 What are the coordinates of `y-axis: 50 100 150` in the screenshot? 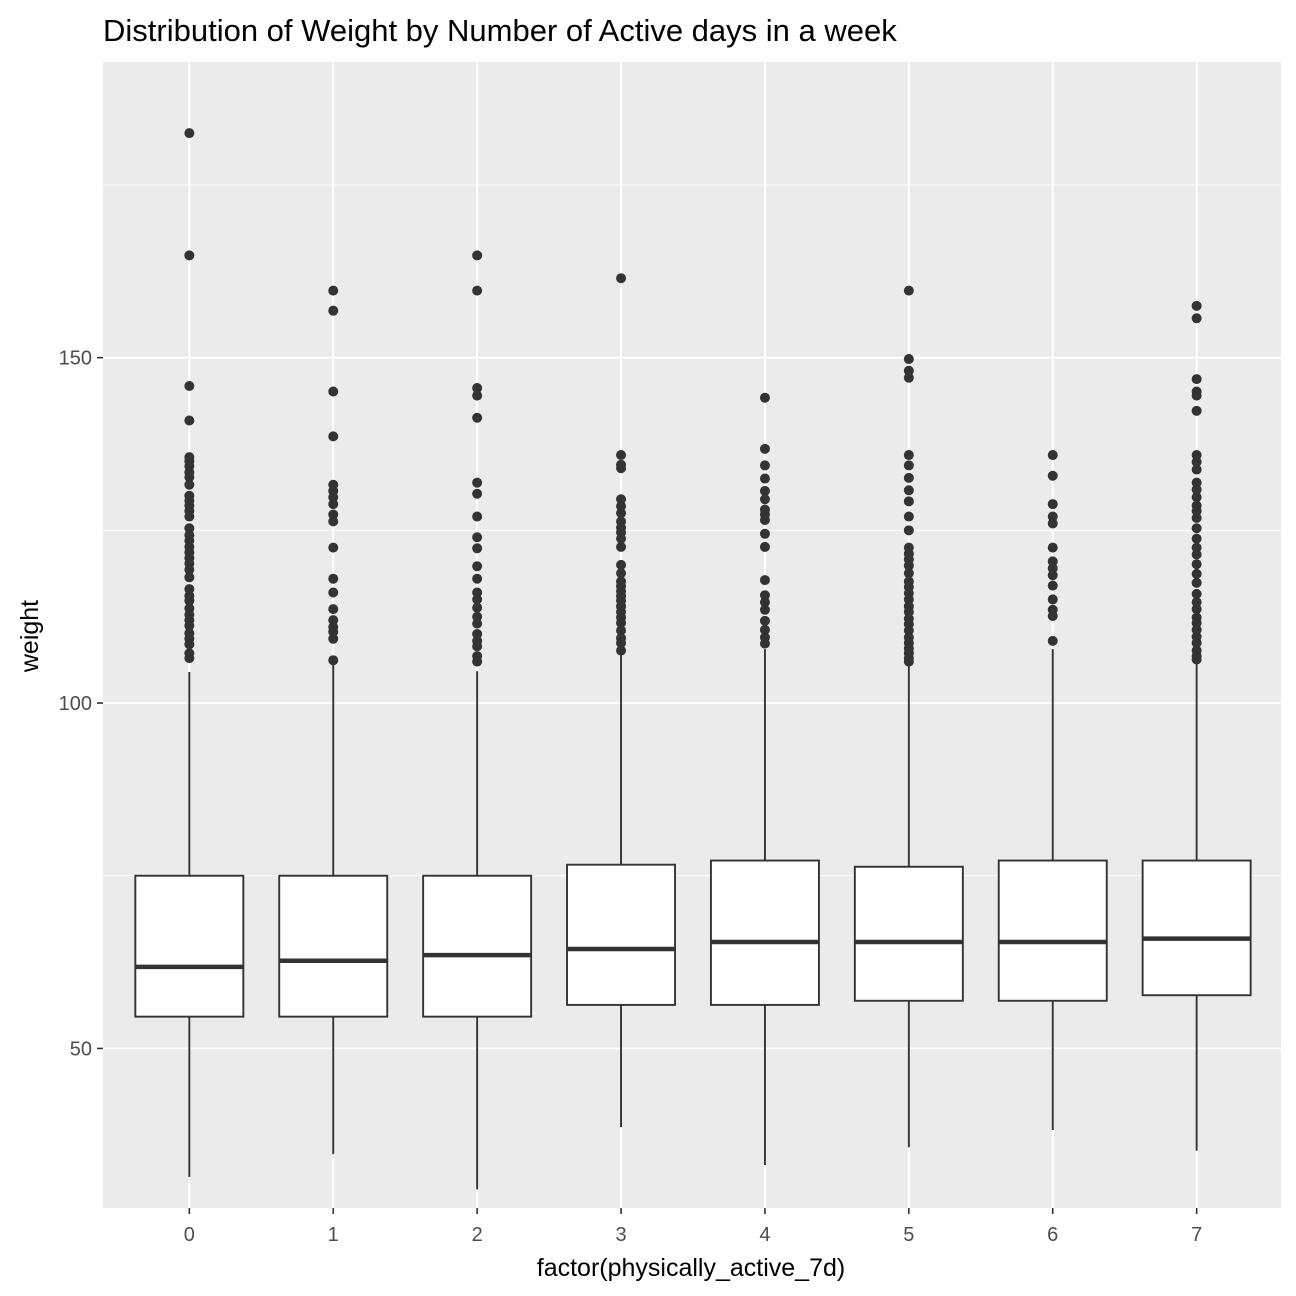 It's located at (81, 704).